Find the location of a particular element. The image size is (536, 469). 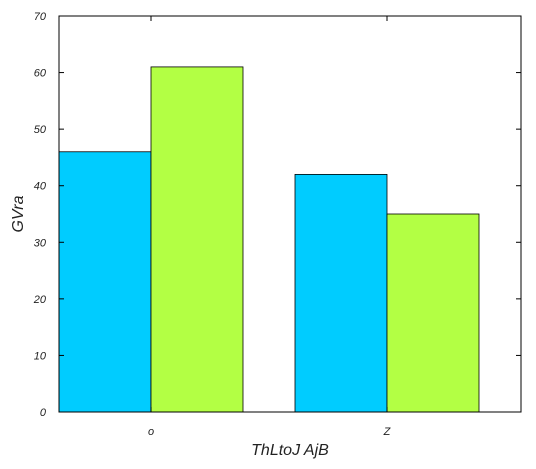

y-tick-label: 70 is located at coordinates (40, 17).